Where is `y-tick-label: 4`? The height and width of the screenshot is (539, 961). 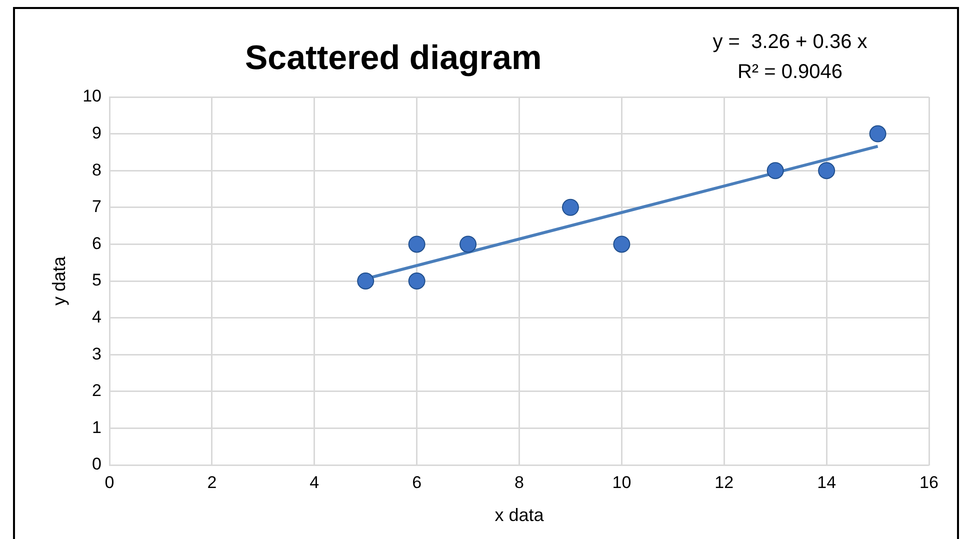 y-tick-label: 4 is located at coordinates (97, 316).